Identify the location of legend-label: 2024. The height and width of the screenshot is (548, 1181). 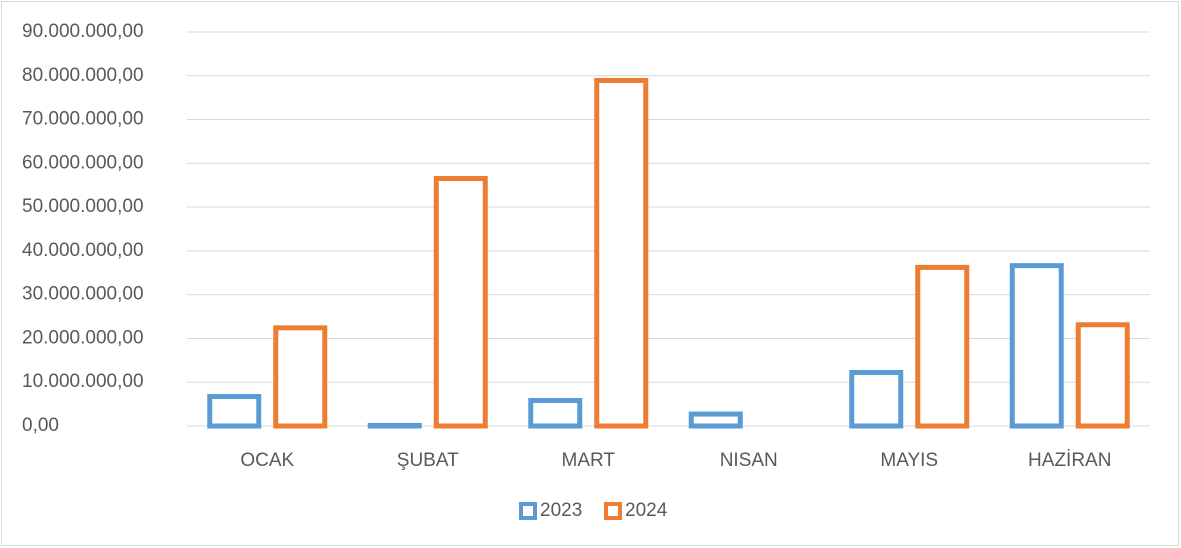
(646, 510).